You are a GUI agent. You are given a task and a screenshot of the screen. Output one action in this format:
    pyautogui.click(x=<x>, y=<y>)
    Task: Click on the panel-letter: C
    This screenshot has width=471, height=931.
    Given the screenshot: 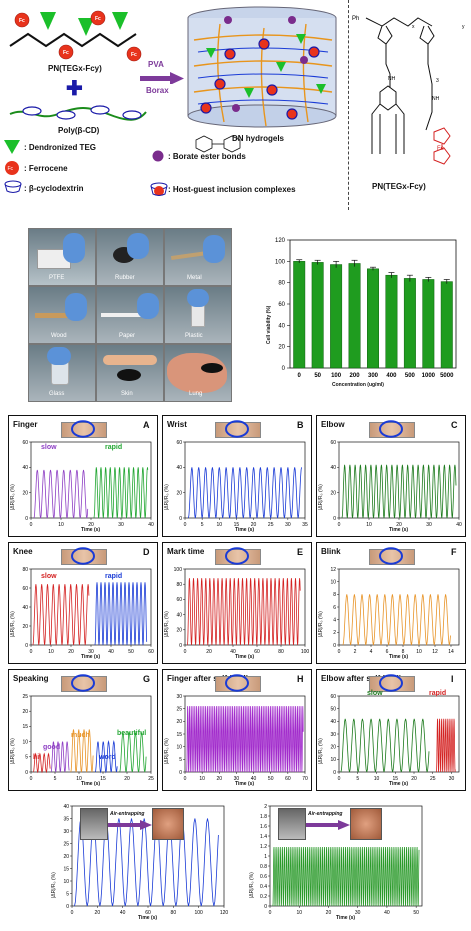 What is the action you would take?
    pyautogui.click(x=454, y=425)
    